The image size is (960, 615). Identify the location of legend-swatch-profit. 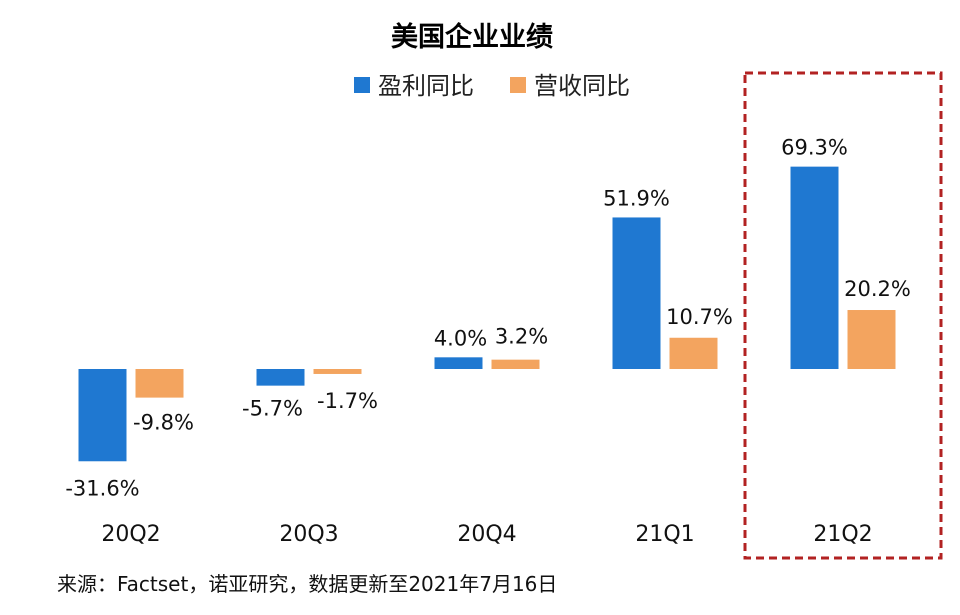
(362, 85).